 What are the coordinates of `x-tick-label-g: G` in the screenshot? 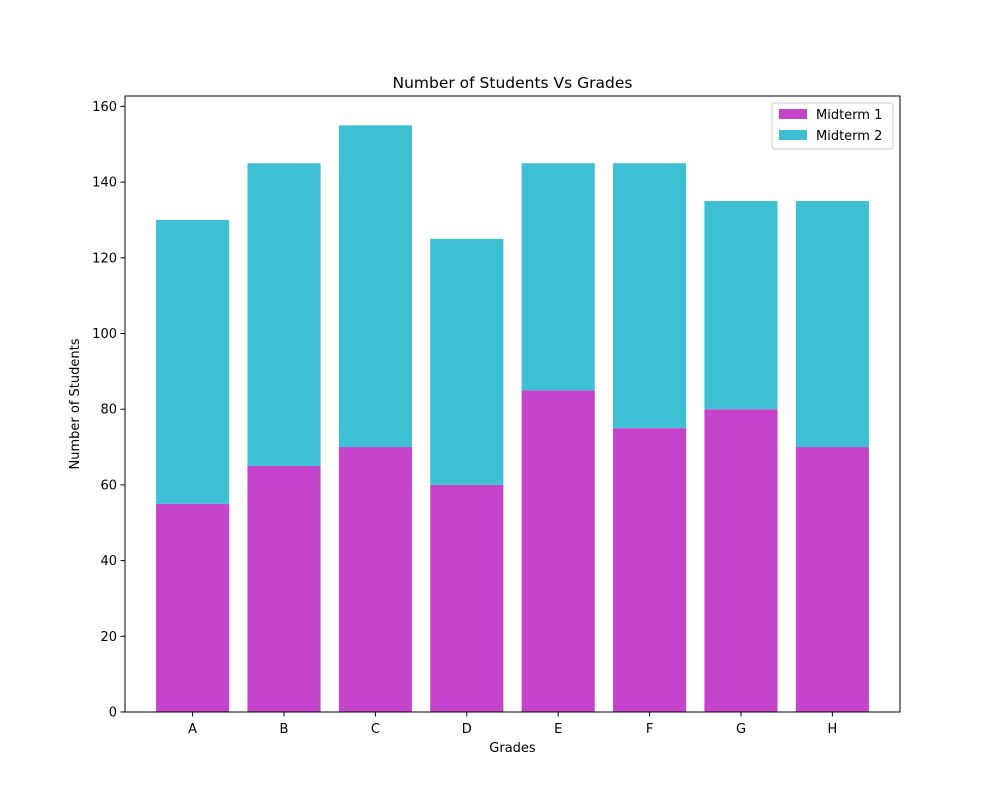 It's located at (741, 729).